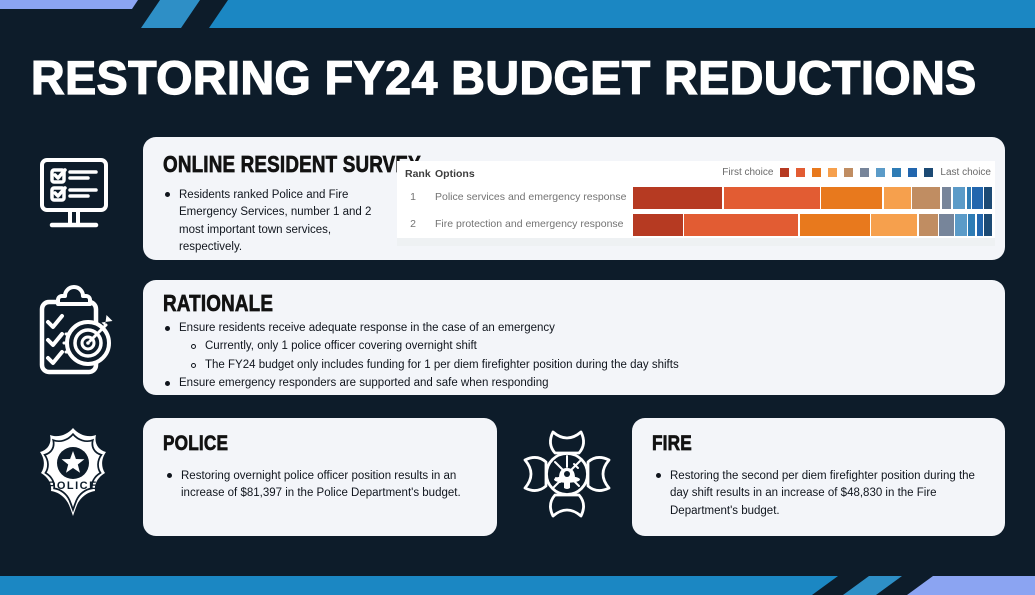 The width and height of the screenshot is (1035, 595). I want to click on choice-legend: First choice Last choice, so click(856, 172).